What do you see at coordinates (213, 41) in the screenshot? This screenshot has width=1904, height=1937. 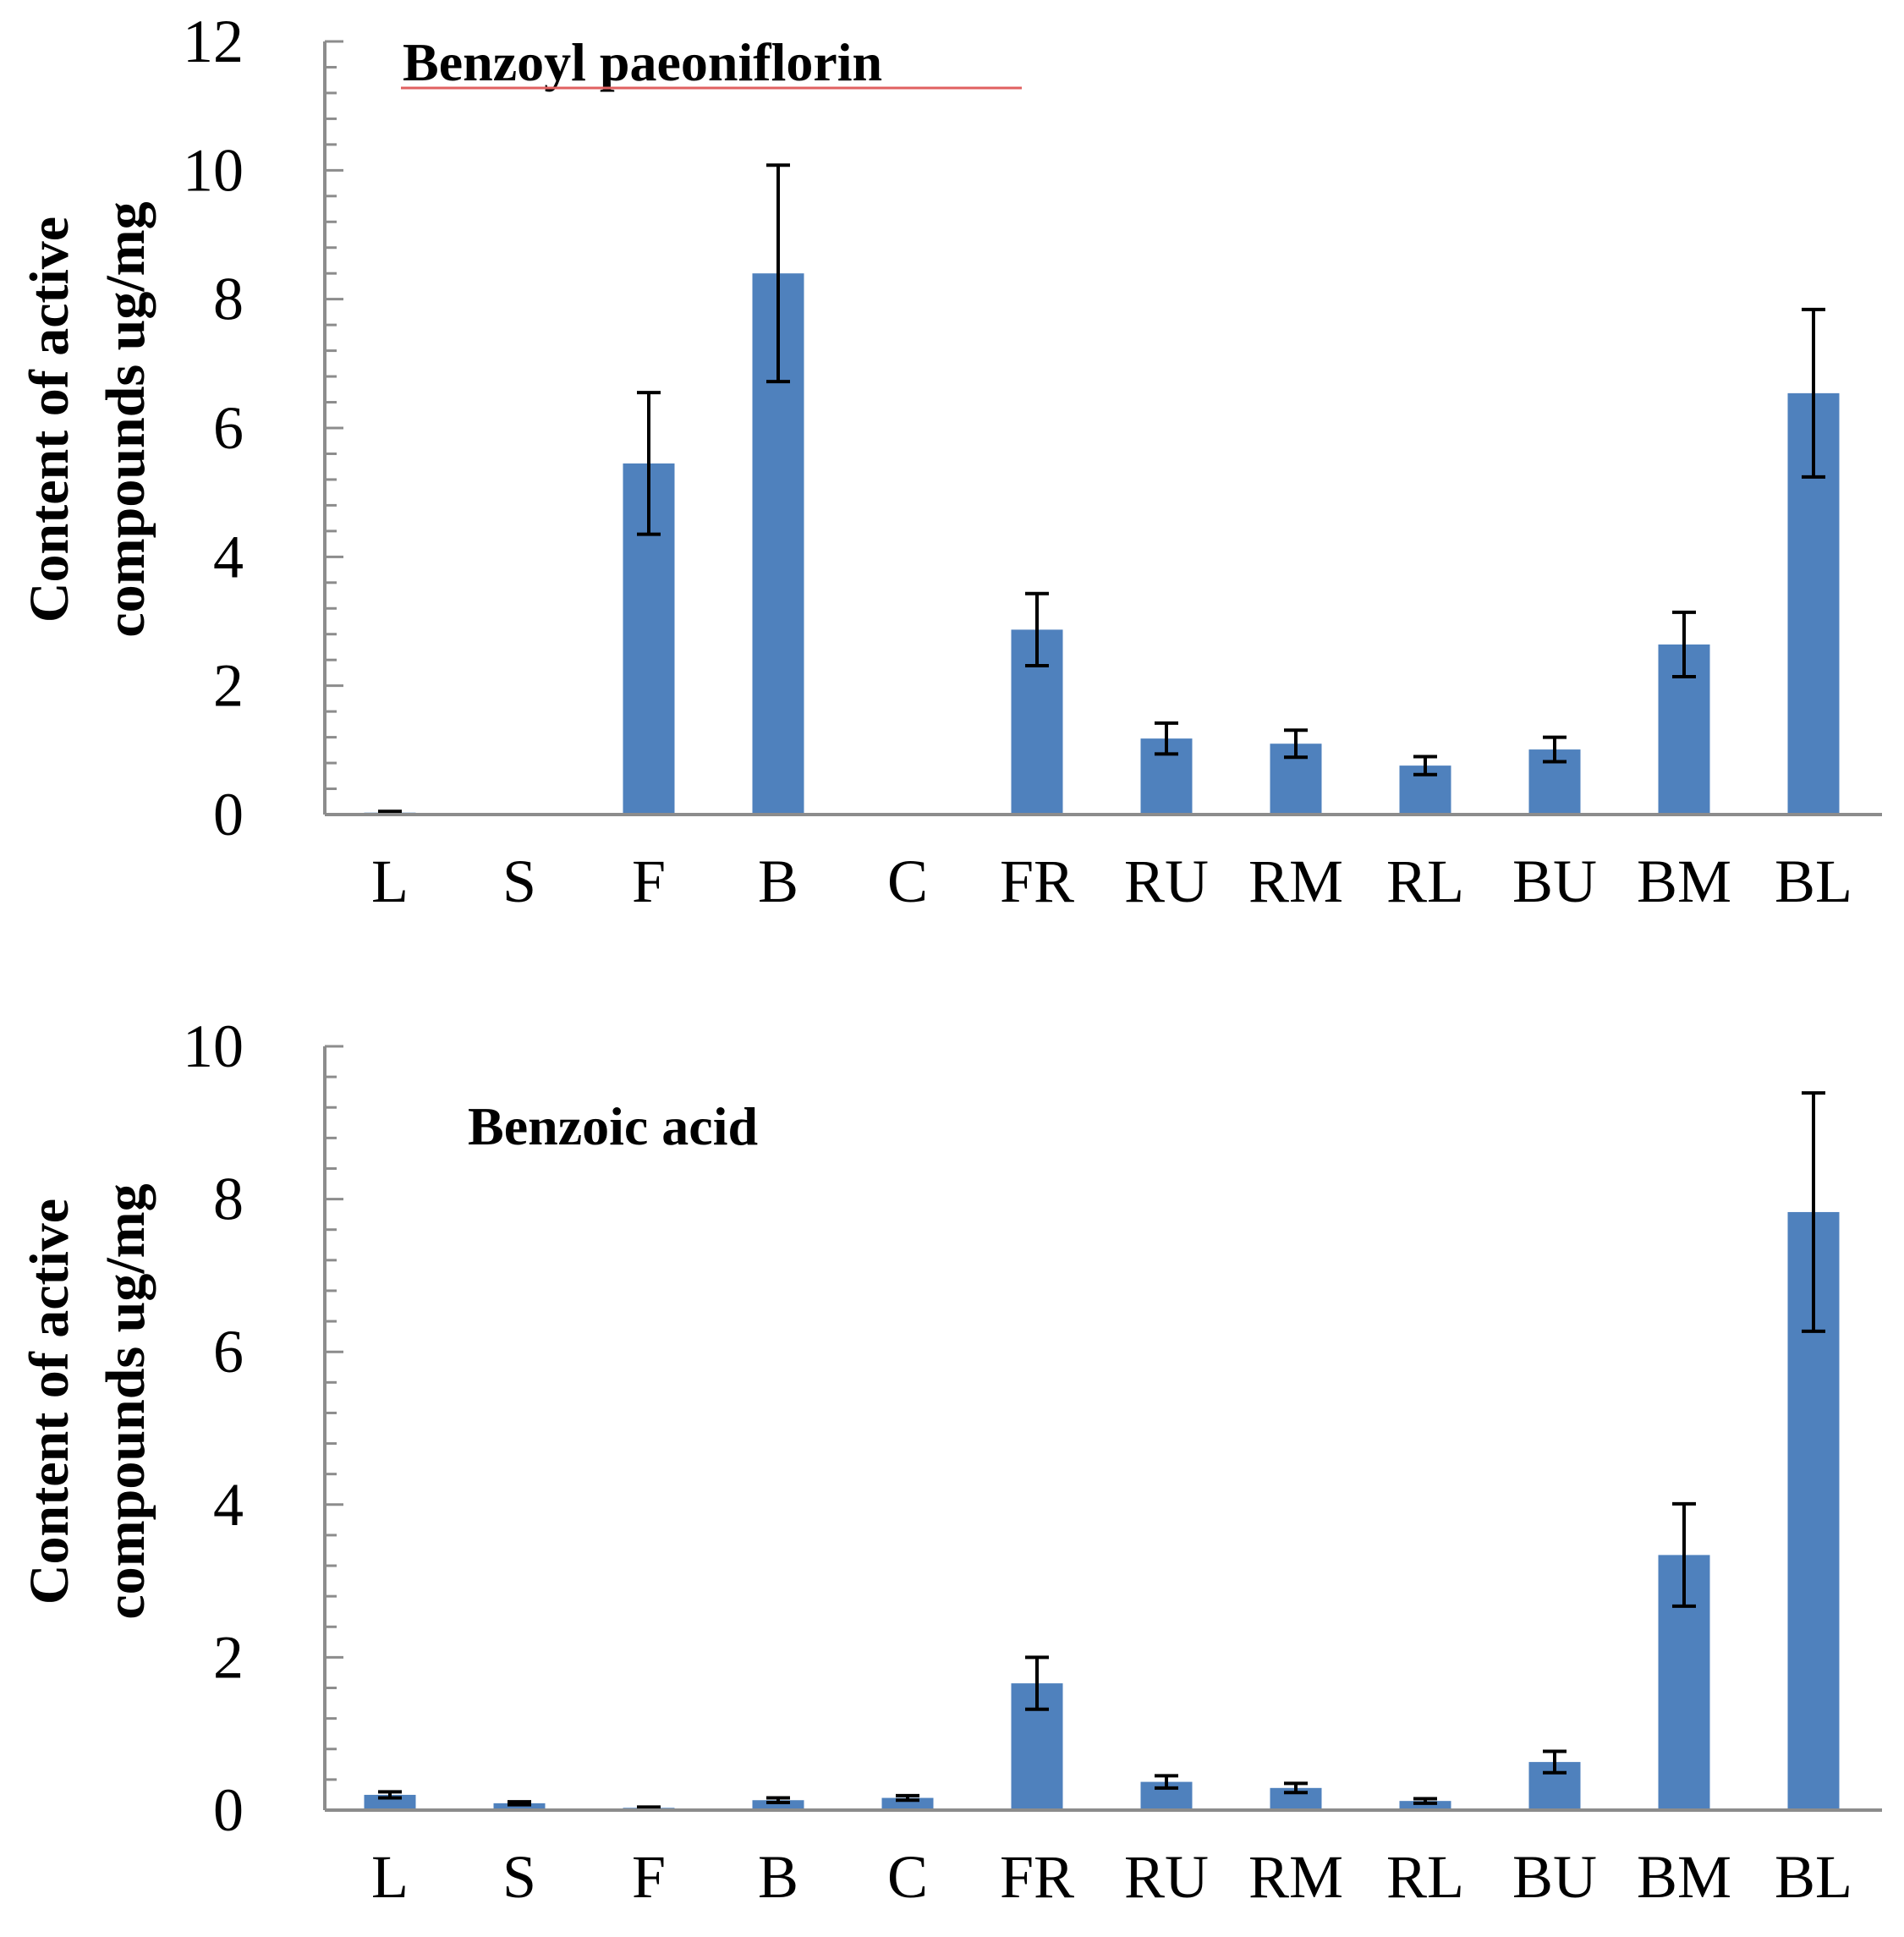 I see `y-tick-label: 12` at bounding box center [213, 41].